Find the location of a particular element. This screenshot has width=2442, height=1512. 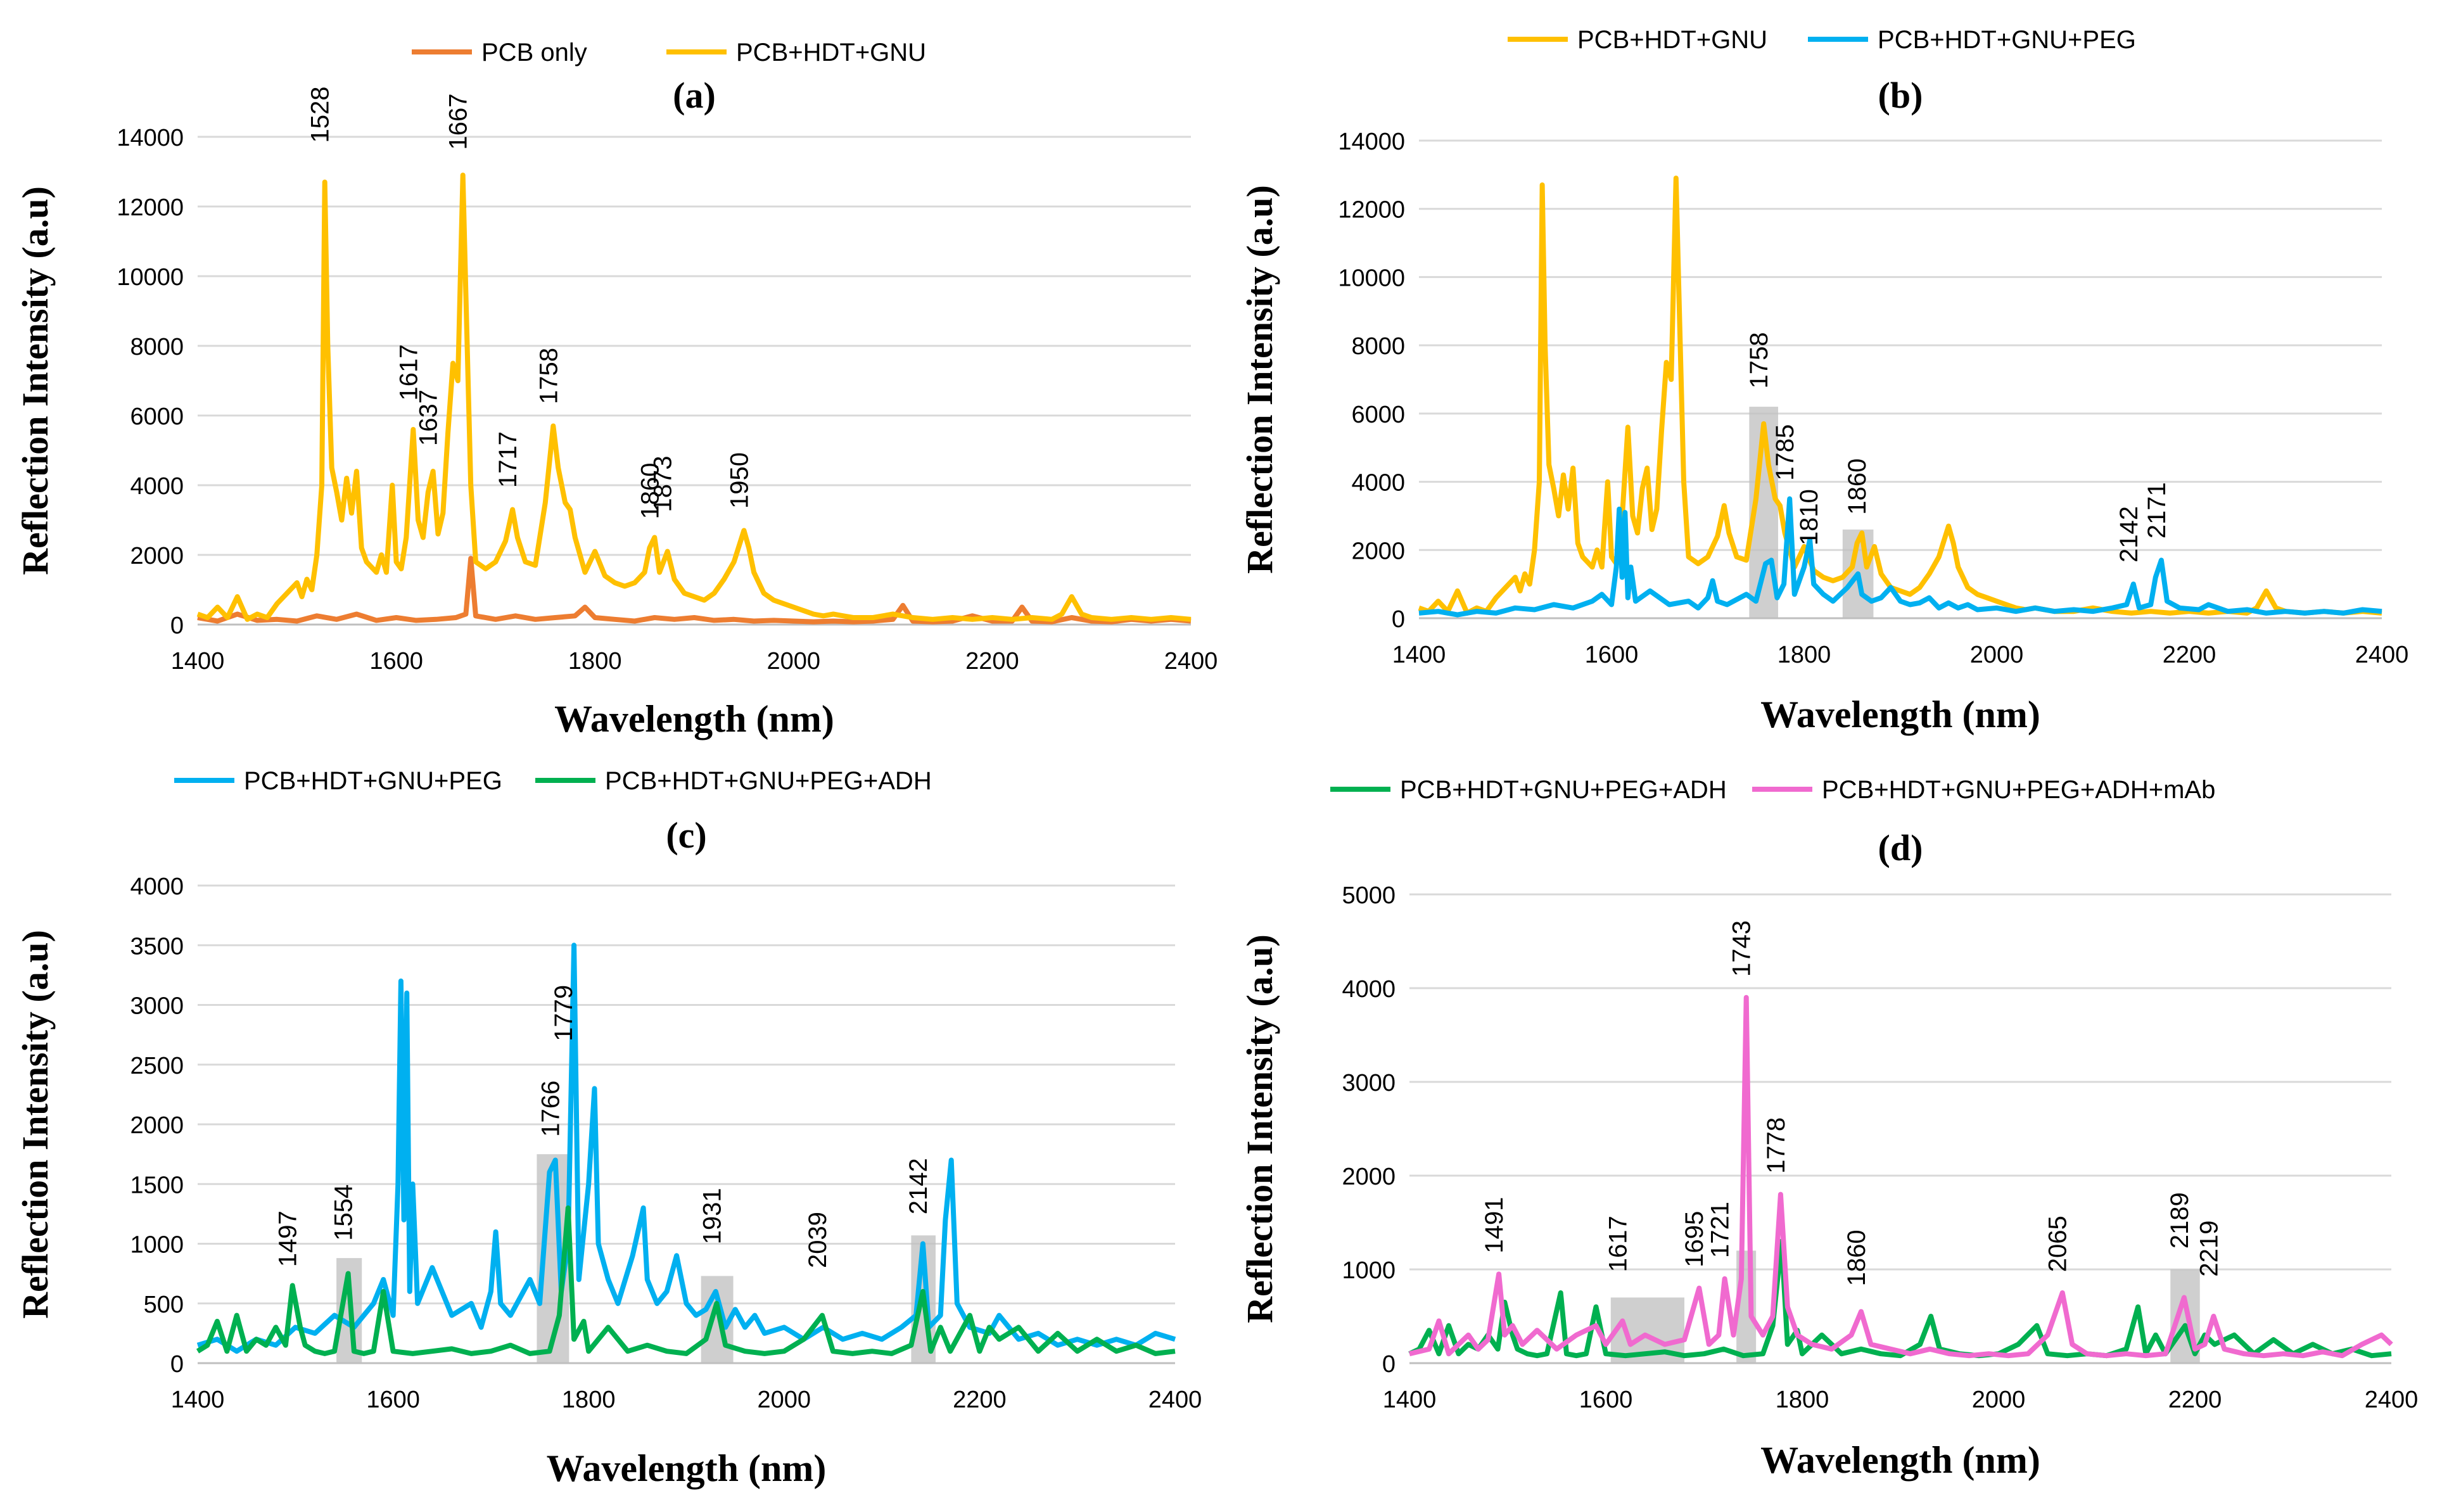

peak-label: 1491 is located at coordinates (1494, 1225).